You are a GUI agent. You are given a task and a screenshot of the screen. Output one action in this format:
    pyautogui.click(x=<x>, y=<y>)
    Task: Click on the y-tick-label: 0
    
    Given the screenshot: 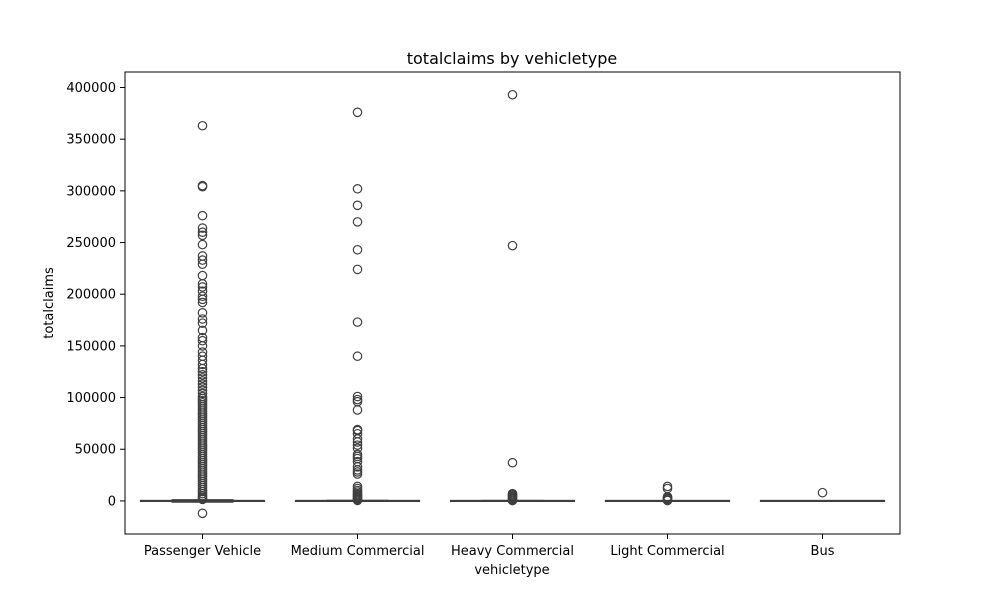 What is the action you would take?
    pyautogui.click(x=112, y=501)
    